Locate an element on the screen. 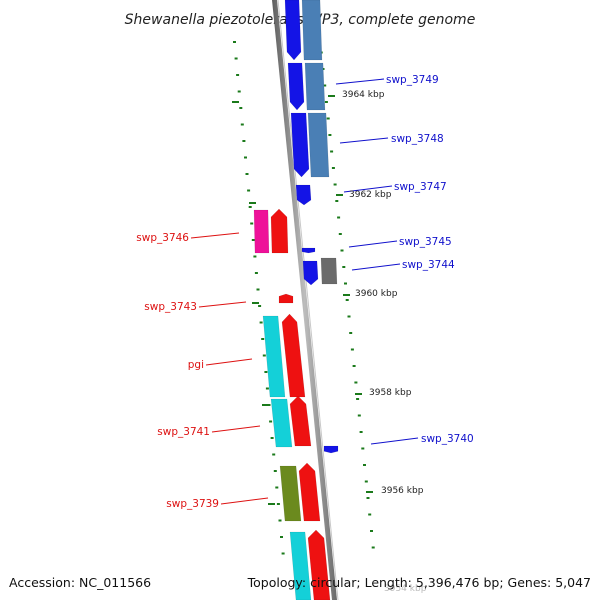  gene-label-swp-3745: swp_3745 is located at coordinates (425, 242).